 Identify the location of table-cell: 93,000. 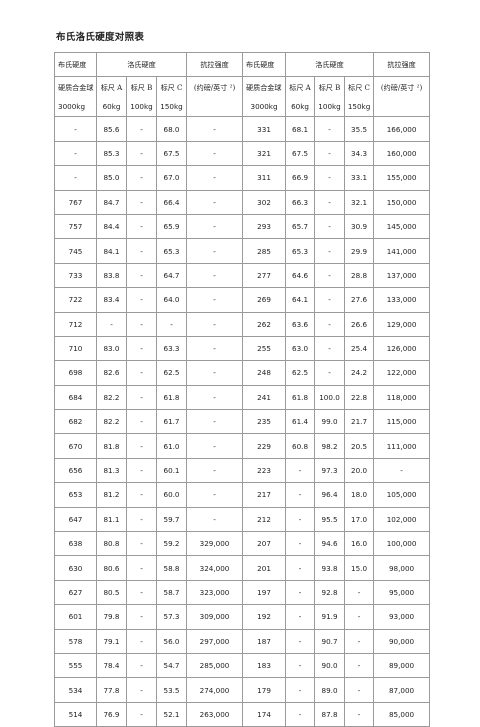
(402, 617).